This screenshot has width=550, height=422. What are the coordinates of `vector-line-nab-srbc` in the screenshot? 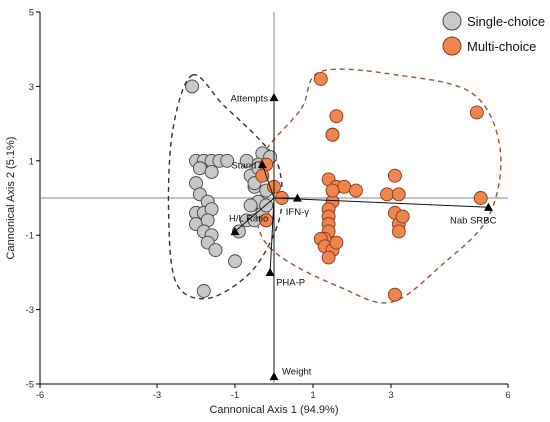 It's located at (381, 202).